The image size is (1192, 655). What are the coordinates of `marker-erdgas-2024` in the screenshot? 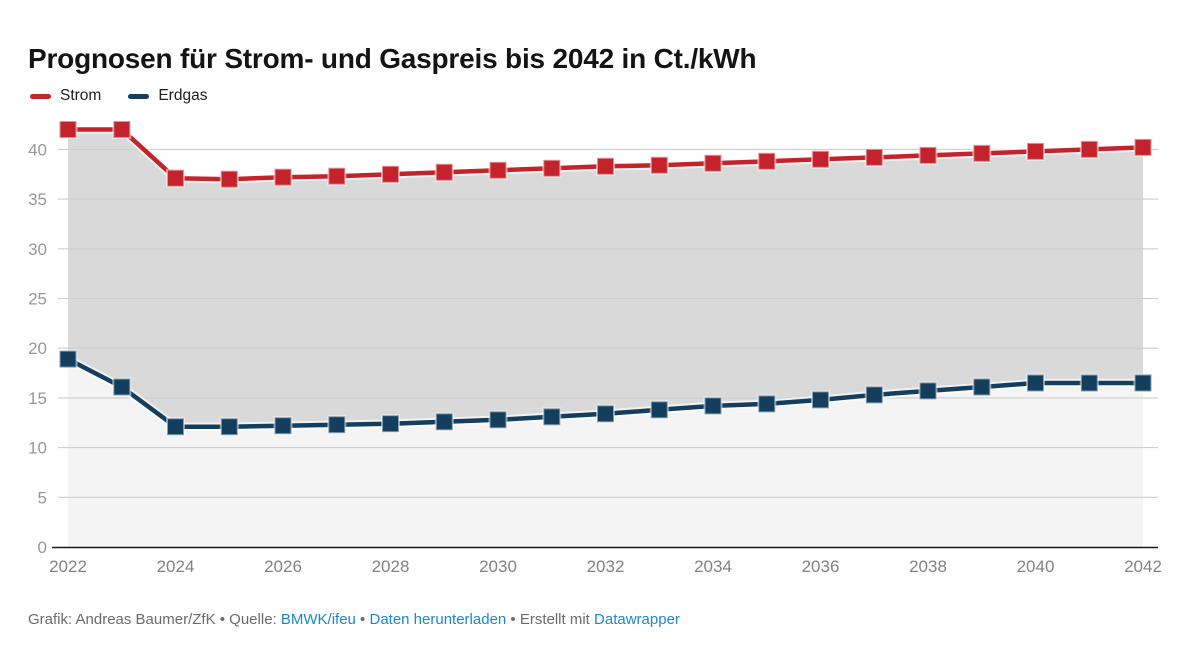 It's located at (175, 427).